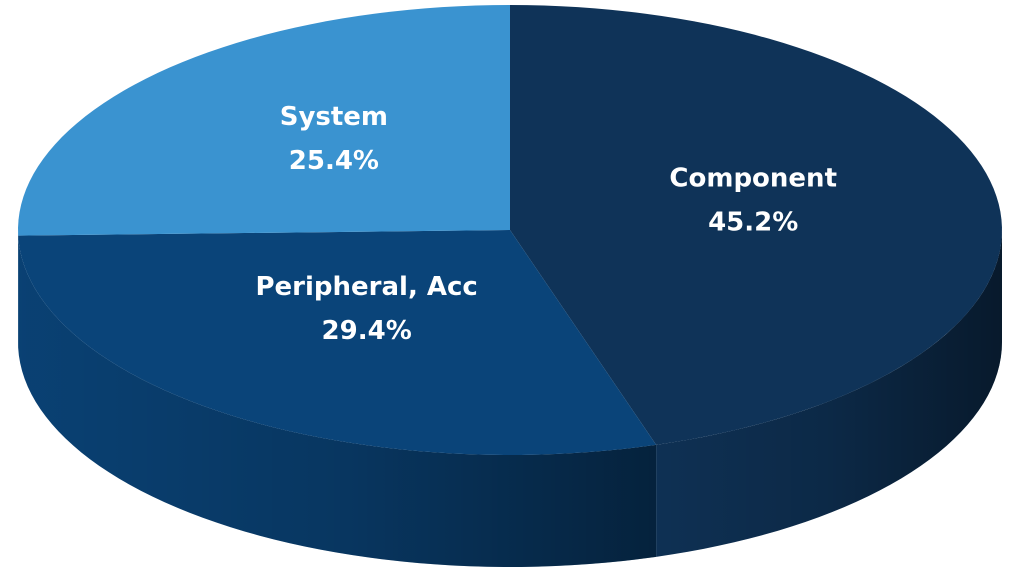 This screenshot has height=570, width=1012. Describe the element at coordinates (753, 223) in the screenshot. I see `slice-value-label: 45.2%` at that location.